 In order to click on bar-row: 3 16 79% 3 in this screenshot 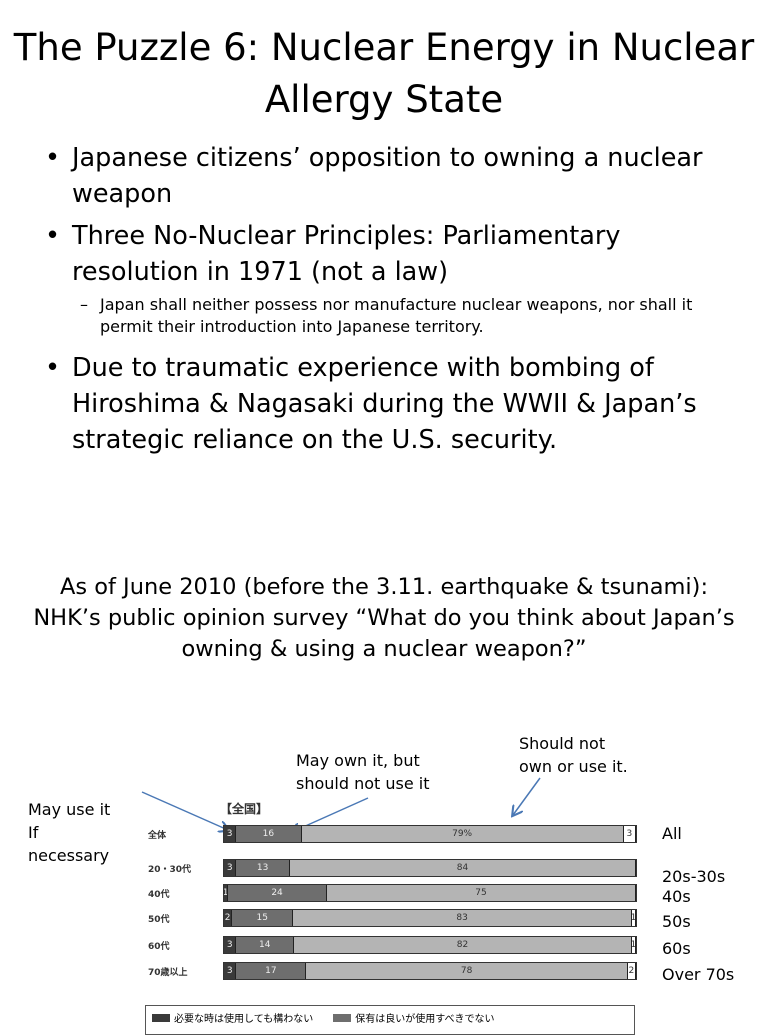, I will do `click(430, 834)`.